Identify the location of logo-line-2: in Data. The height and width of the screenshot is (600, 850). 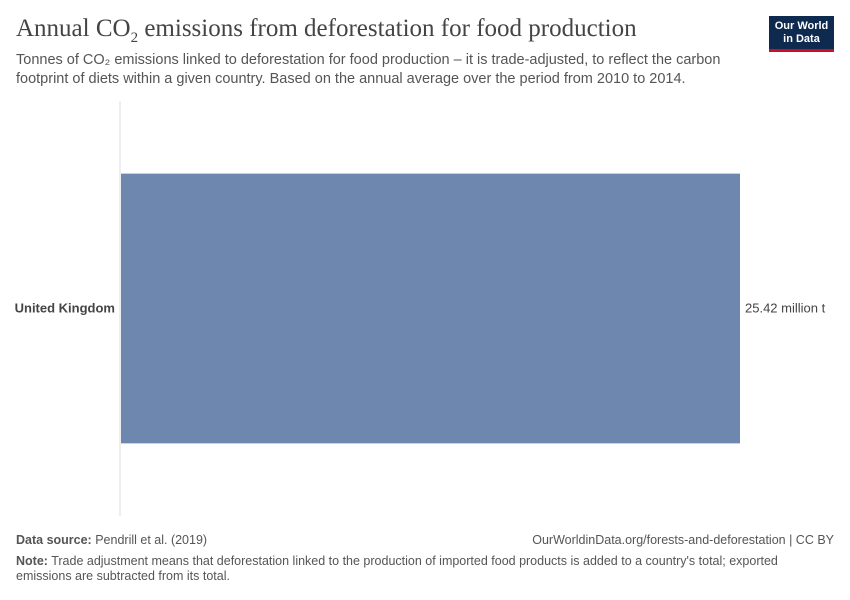
(801, 39).